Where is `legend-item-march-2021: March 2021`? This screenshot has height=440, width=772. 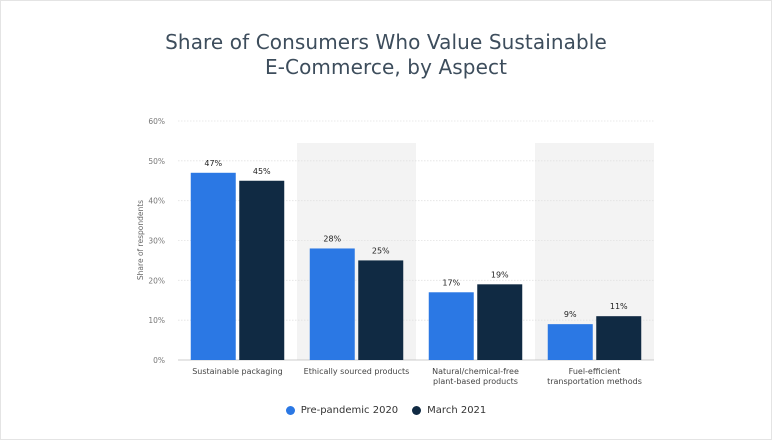
legend-item-march-2021: March 2021 is located at coordinates (449, 410).